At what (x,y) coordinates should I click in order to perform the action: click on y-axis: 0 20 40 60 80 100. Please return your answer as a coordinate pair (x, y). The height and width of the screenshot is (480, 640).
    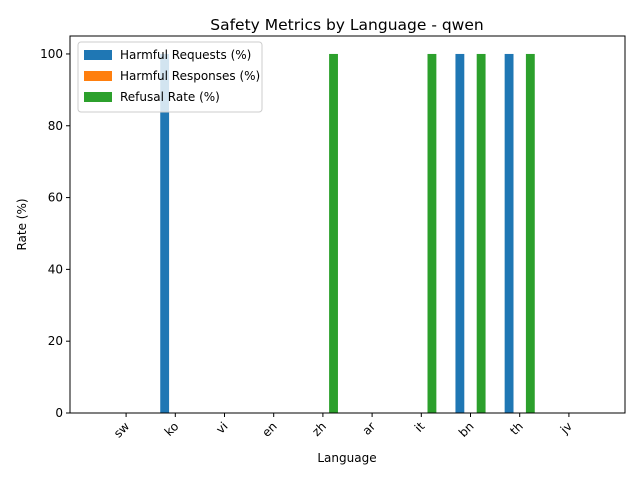
    Looking at the image, I should click on (55, 233).